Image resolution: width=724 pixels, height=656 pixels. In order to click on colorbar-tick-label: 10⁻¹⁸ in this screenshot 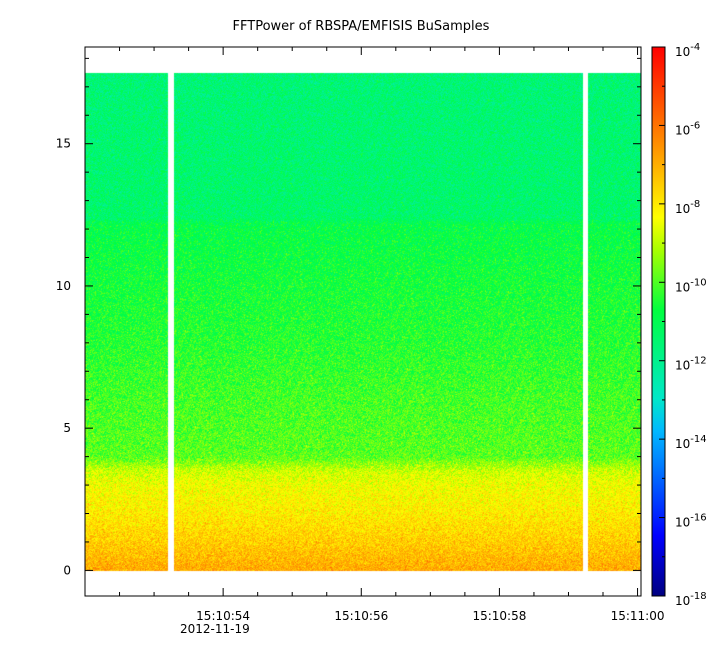, I will do `click(691, 599)`.